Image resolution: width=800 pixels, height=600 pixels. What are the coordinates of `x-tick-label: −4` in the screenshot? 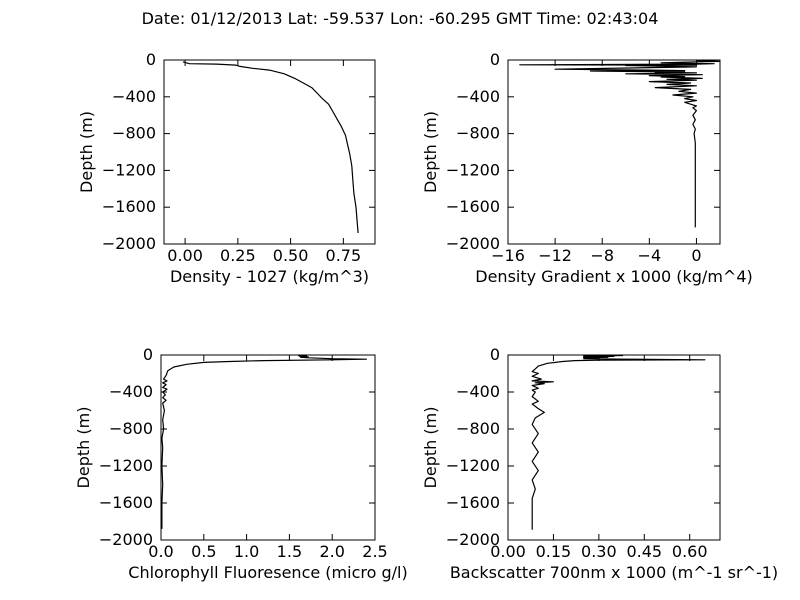 It's located at (650, 255).